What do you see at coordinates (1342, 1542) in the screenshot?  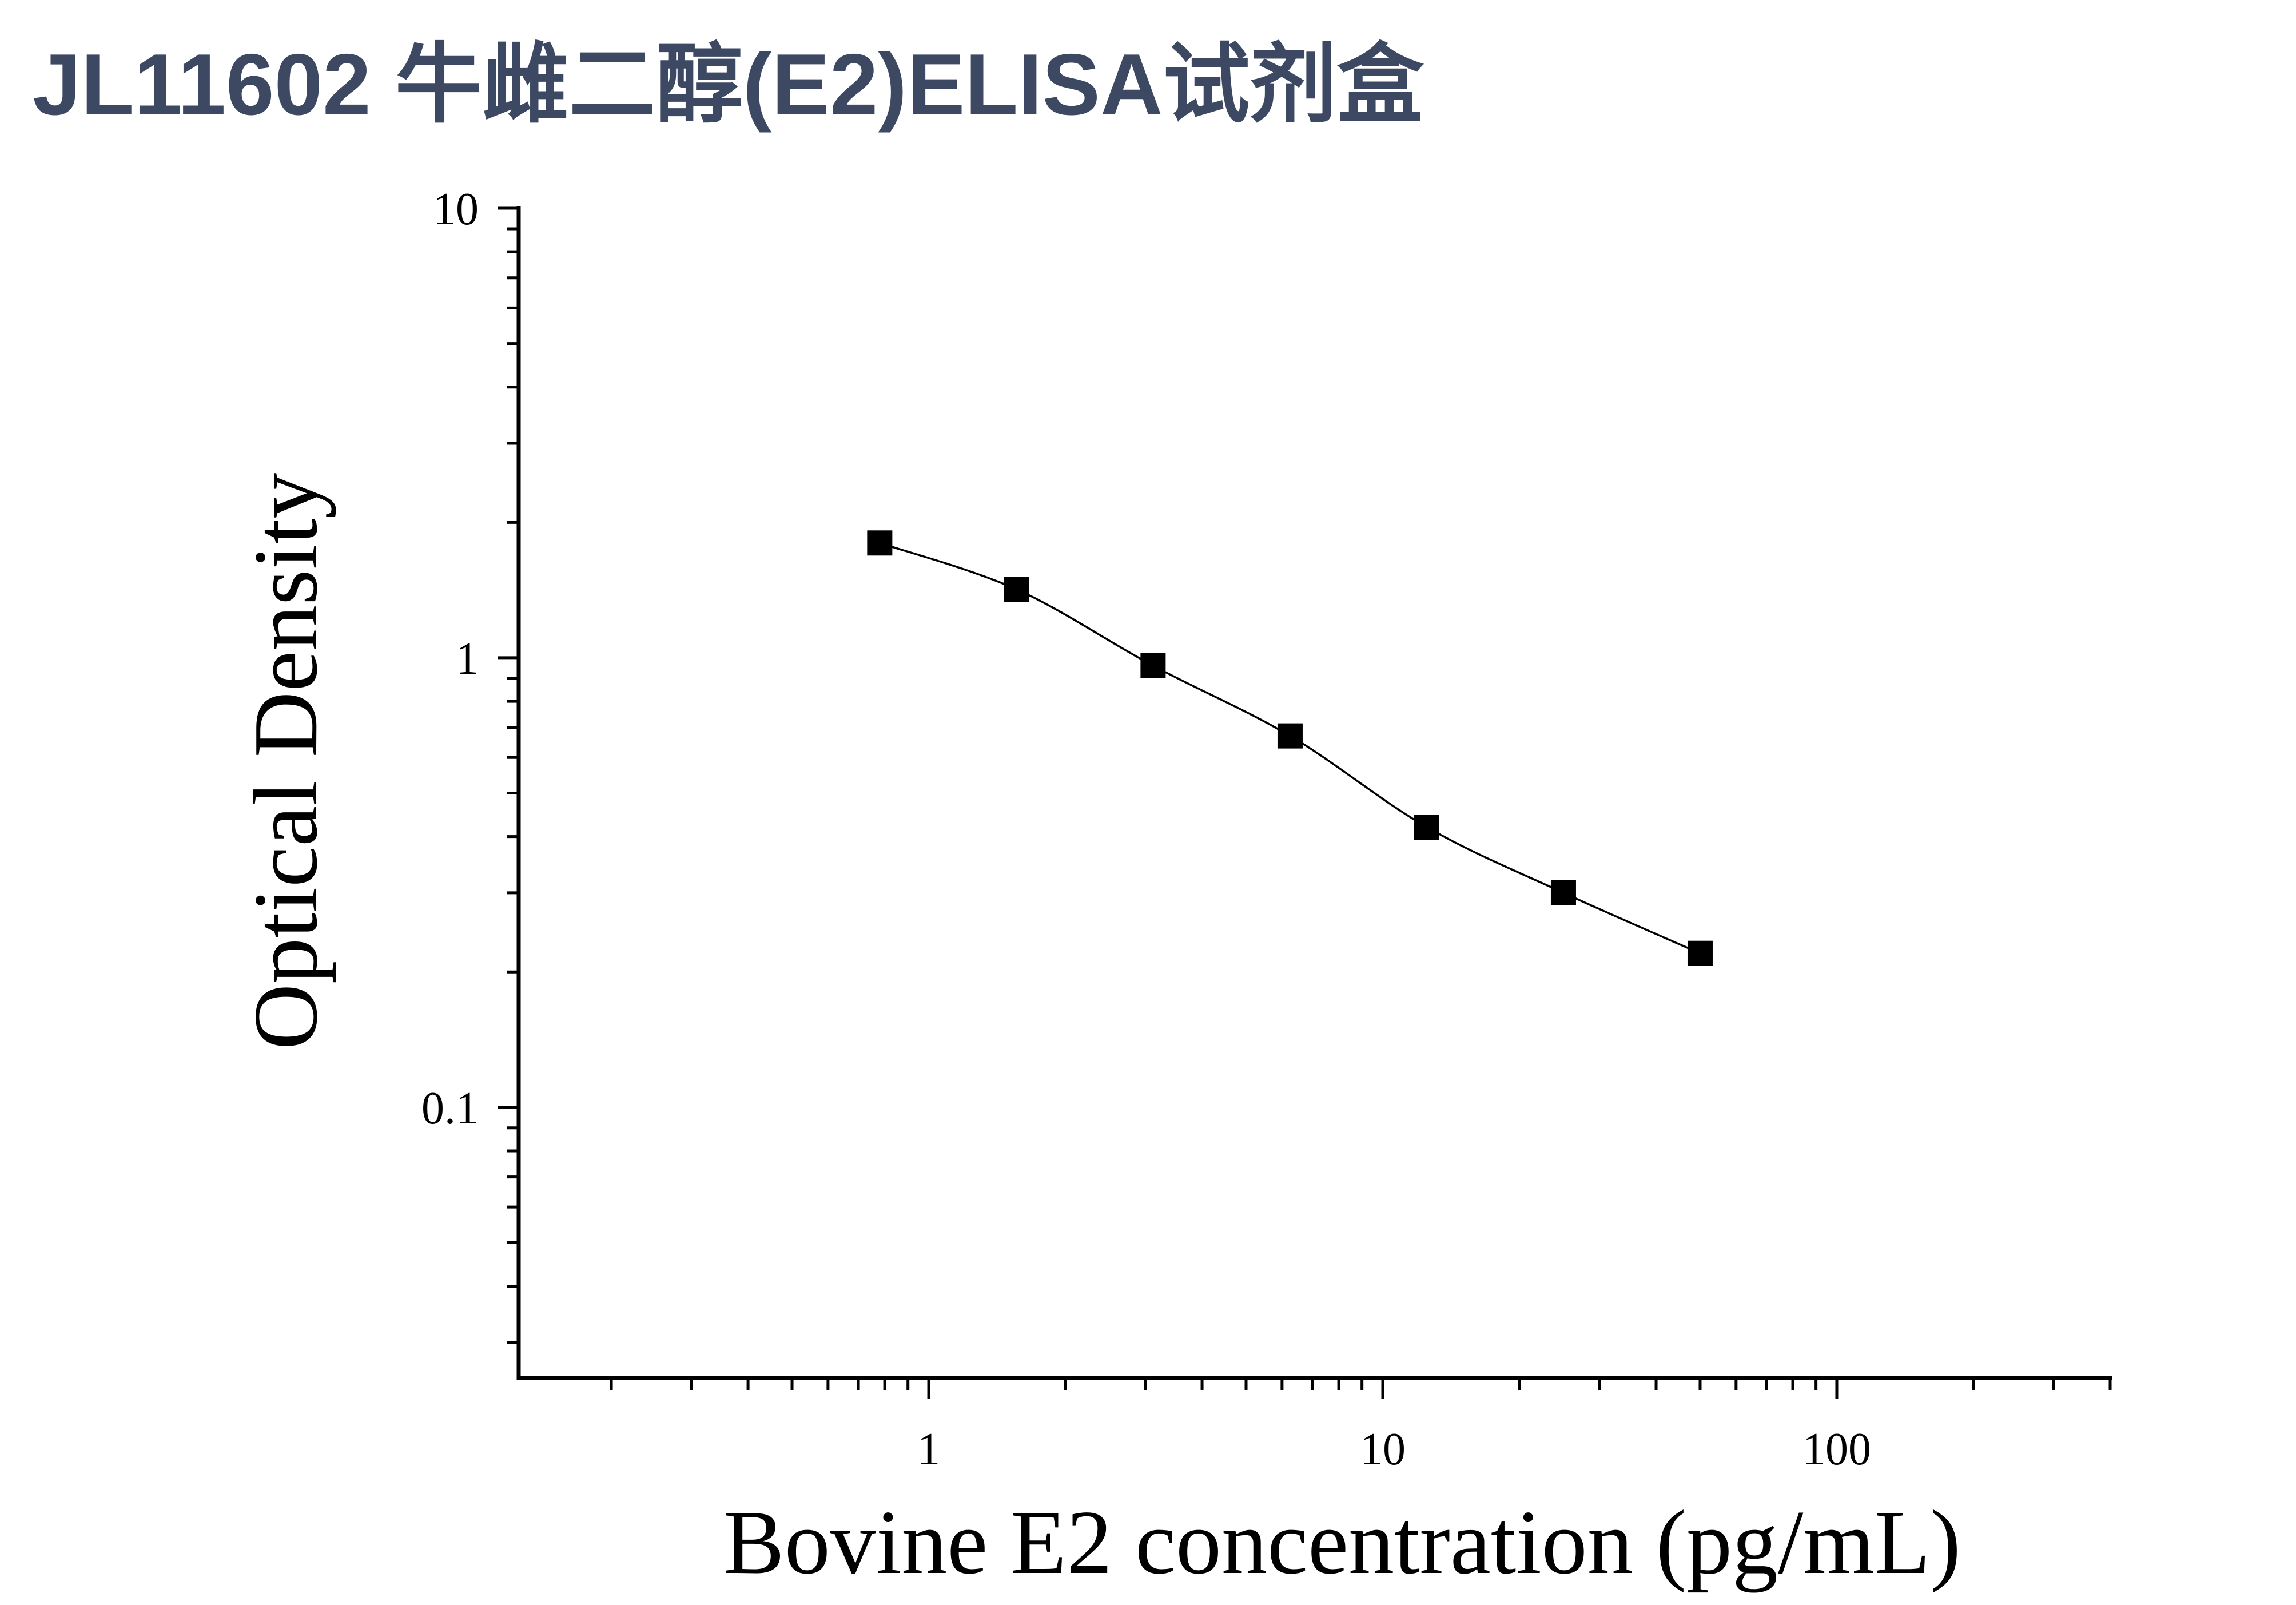 I see `x-axis-label: Bovine E2 concentration (pg/mL)` at bounding box center [1342, 1542].